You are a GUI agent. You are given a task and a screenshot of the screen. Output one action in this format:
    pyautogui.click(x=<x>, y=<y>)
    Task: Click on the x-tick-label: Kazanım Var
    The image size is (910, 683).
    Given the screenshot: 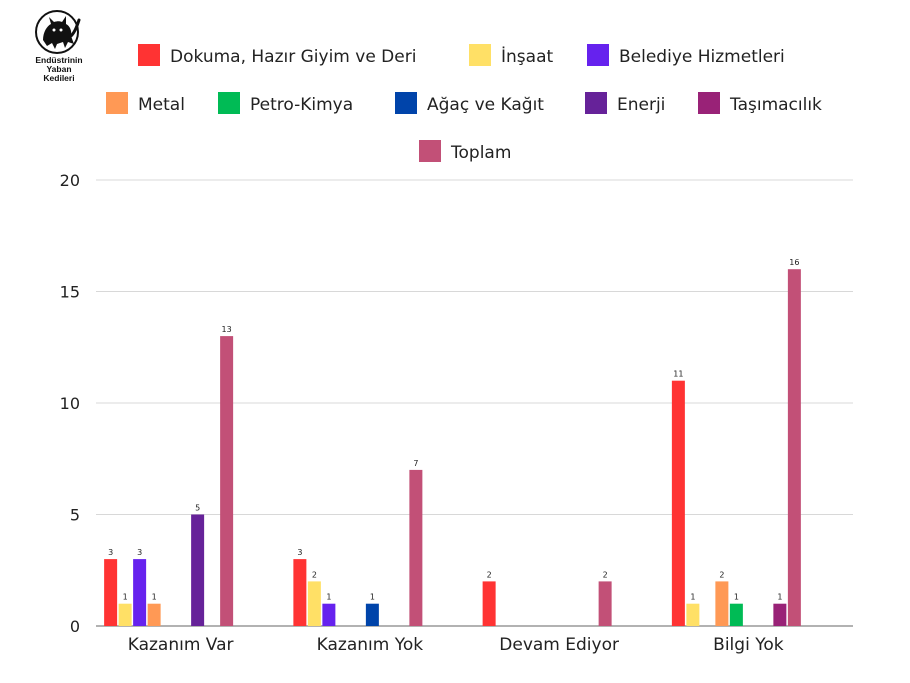 What is the action you would take?
    pyautogui.click(x=181, y=645)
    